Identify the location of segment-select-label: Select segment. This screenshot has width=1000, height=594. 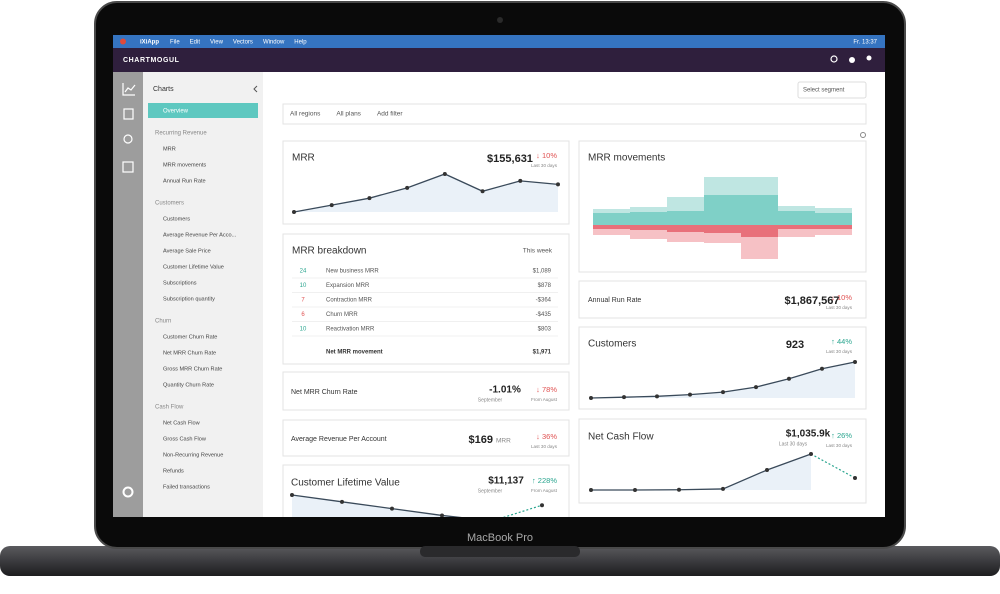
(824, 91).